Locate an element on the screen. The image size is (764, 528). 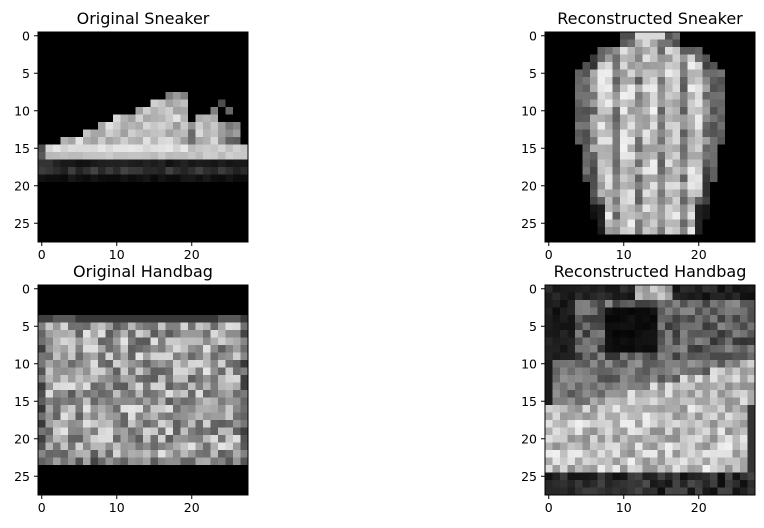
y-tick-label: 15 is located at coordinates (22, 401).